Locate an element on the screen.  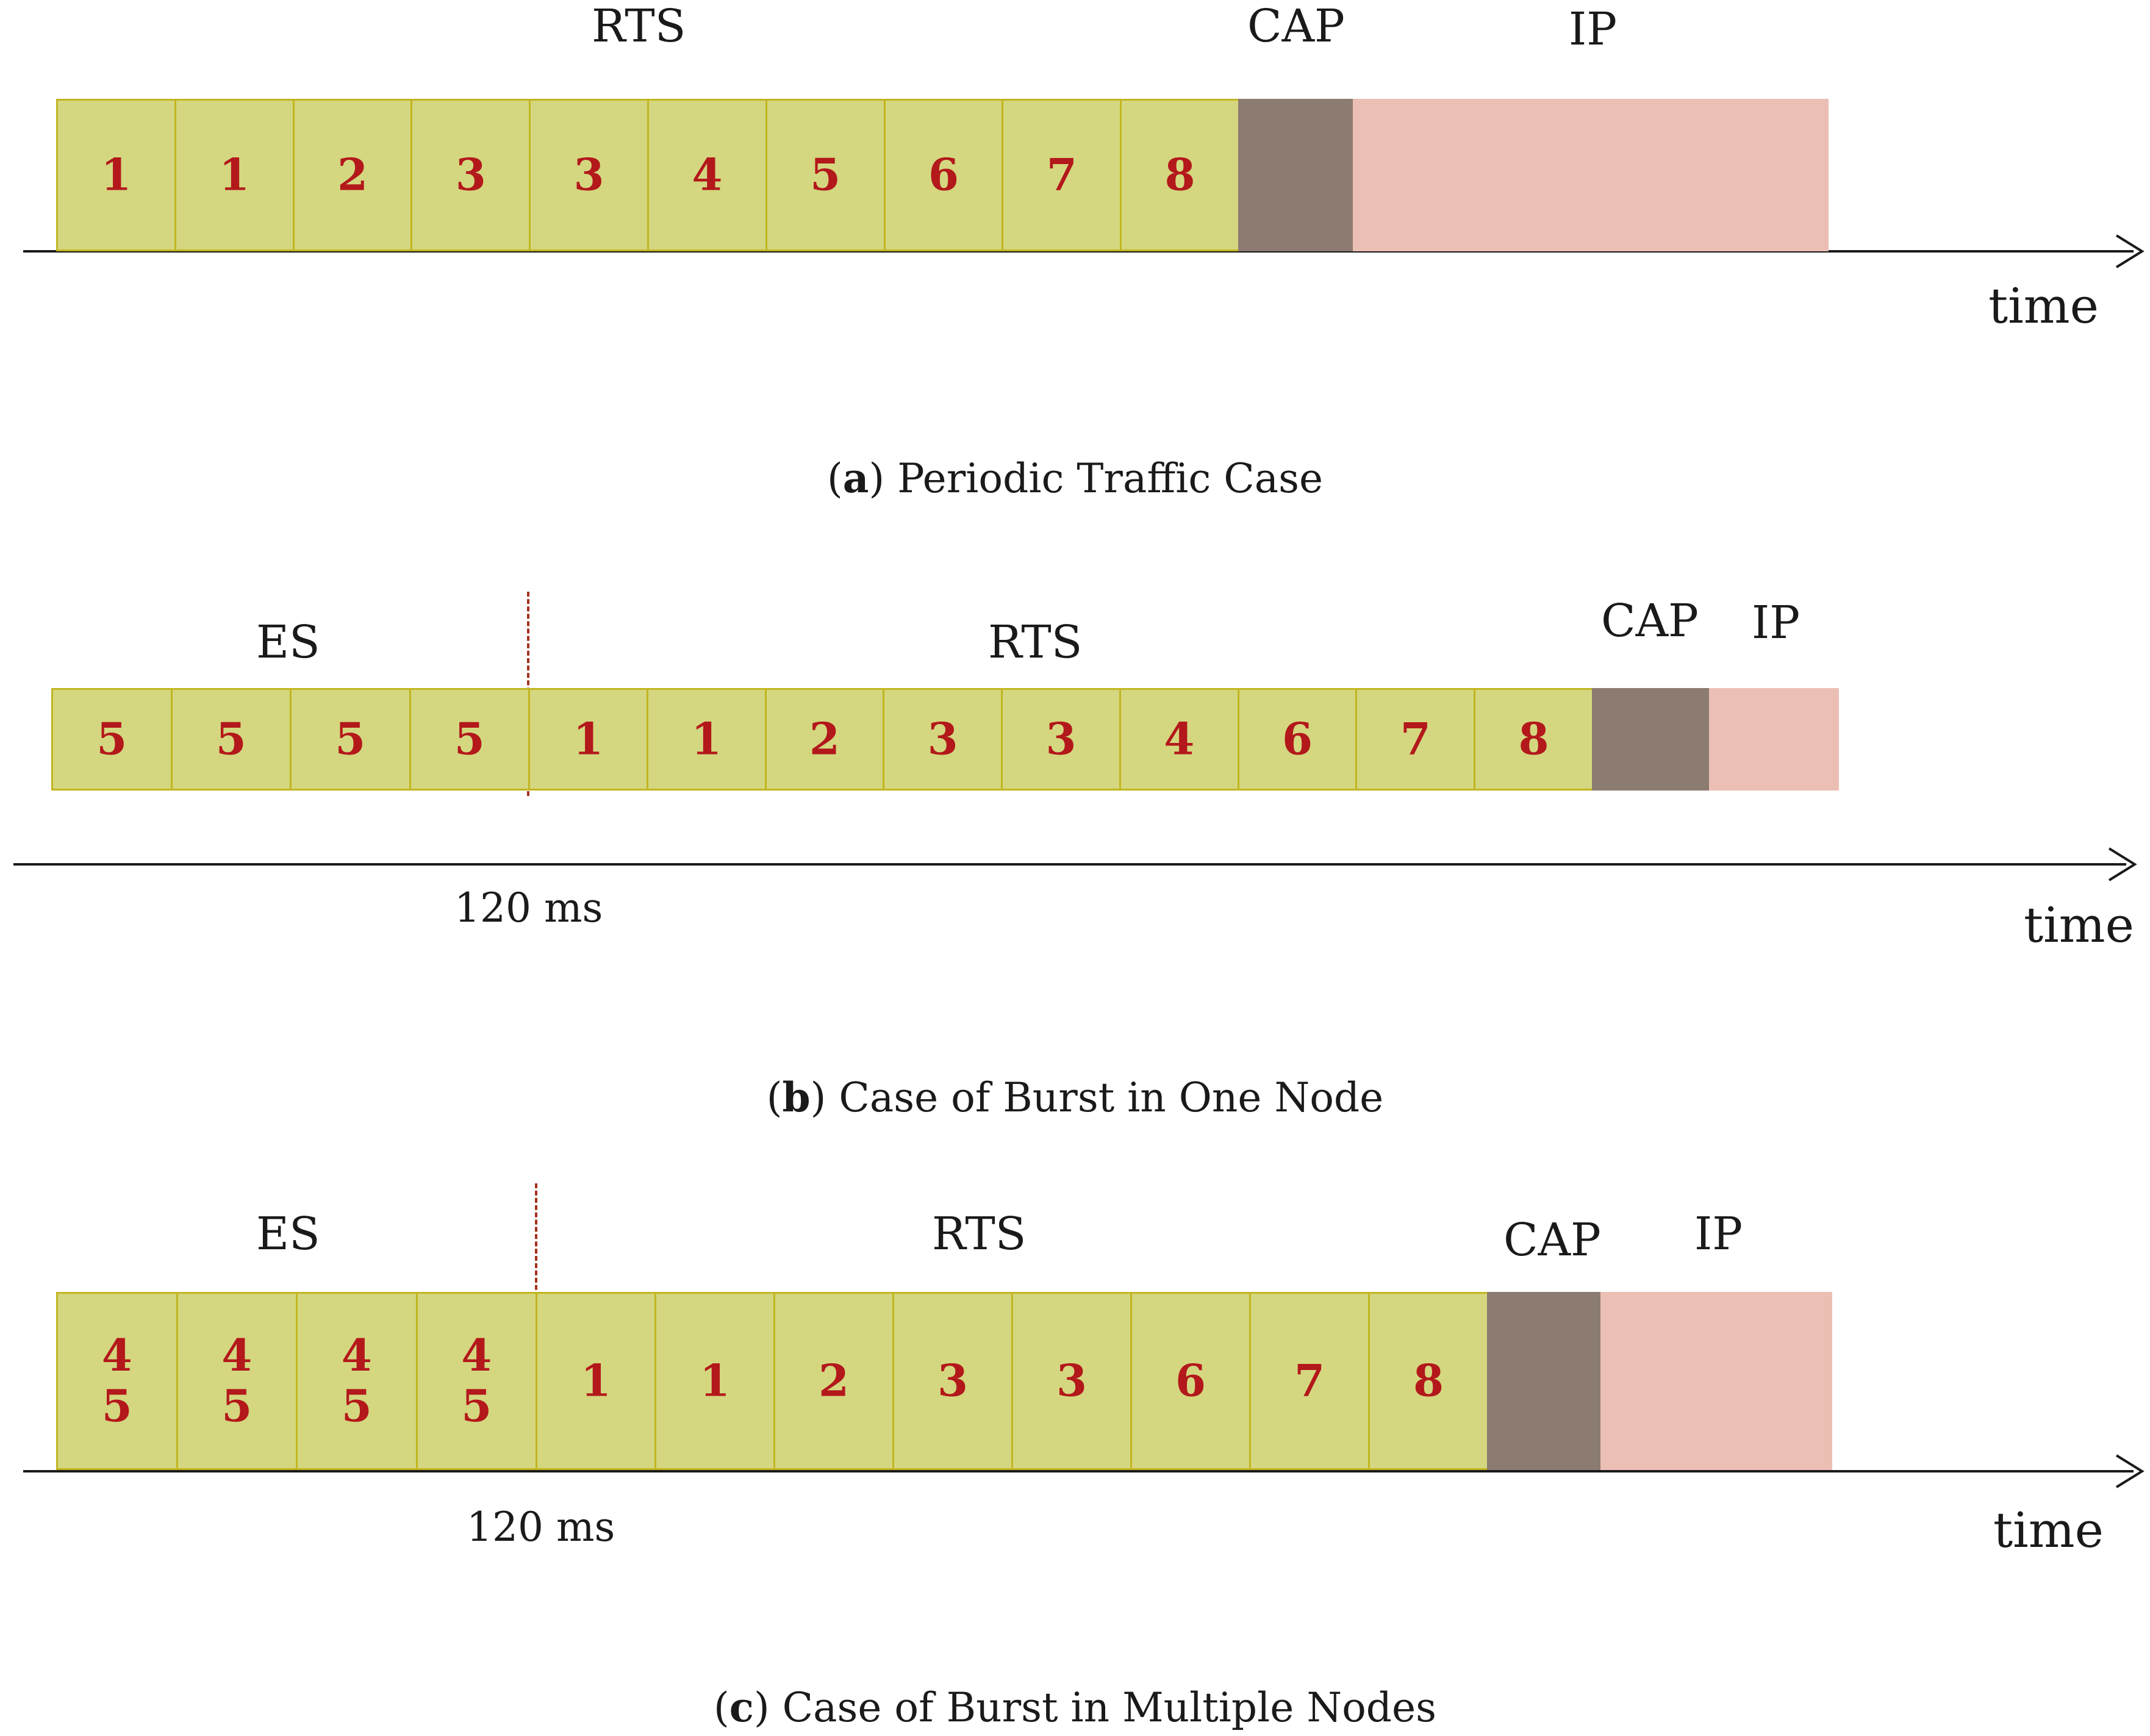
caption-text: Case of Burst in Multiple Nodes is located at coordinates (1109, 1708).